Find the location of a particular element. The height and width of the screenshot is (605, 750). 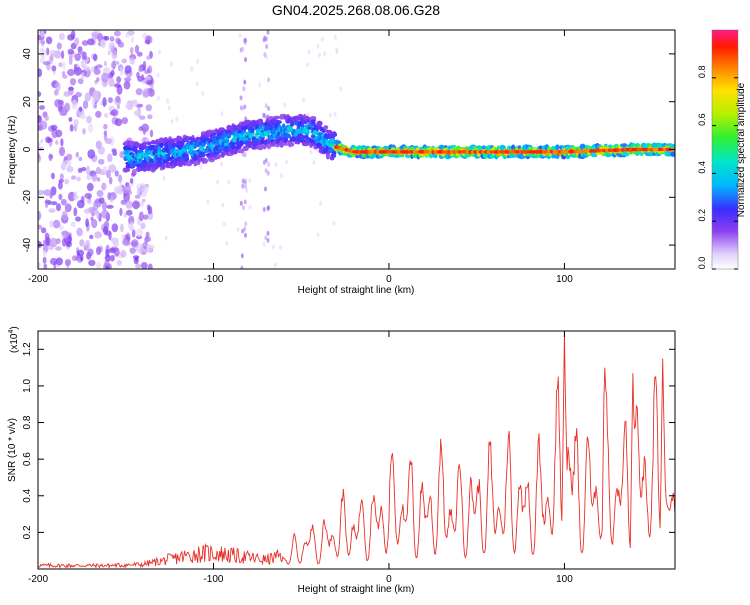

y-tick-label: 1.0 is located at coordinates (27, 386).